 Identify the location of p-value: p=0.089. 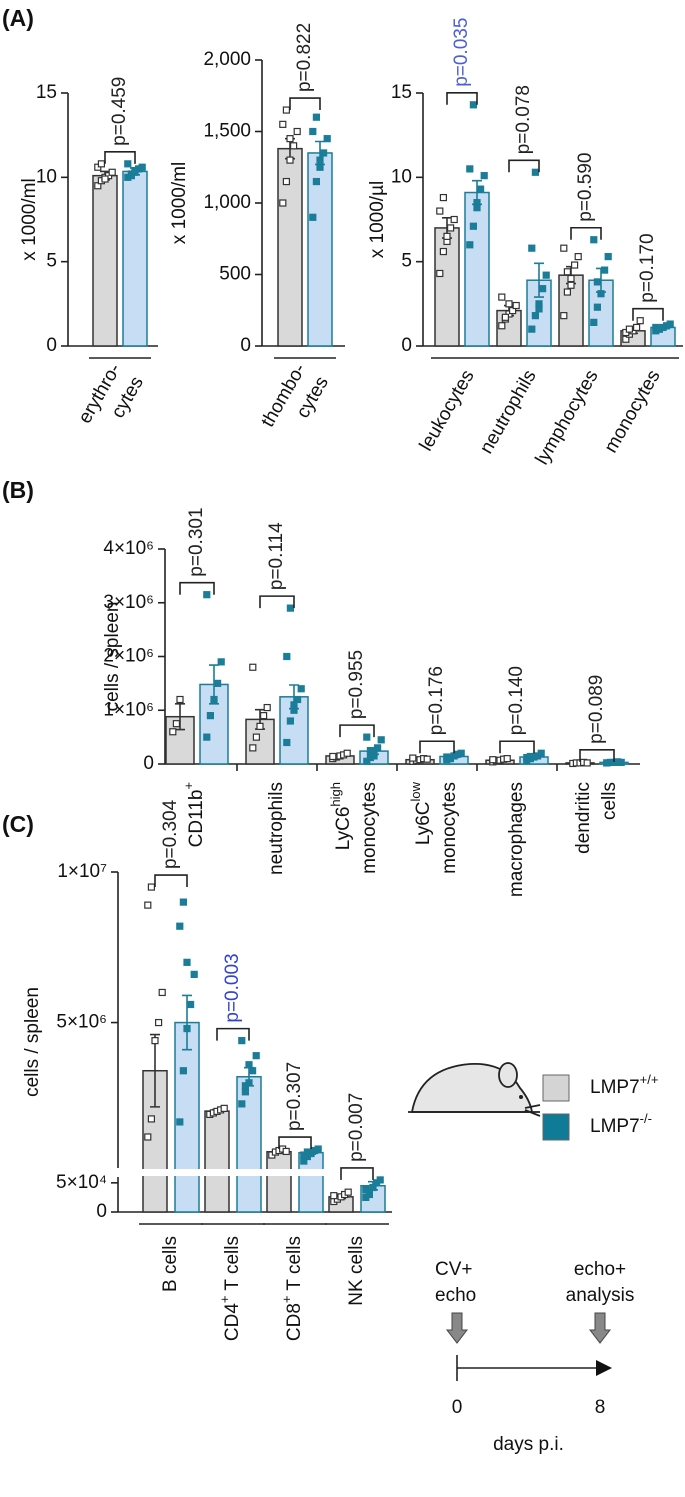
(596, 709).